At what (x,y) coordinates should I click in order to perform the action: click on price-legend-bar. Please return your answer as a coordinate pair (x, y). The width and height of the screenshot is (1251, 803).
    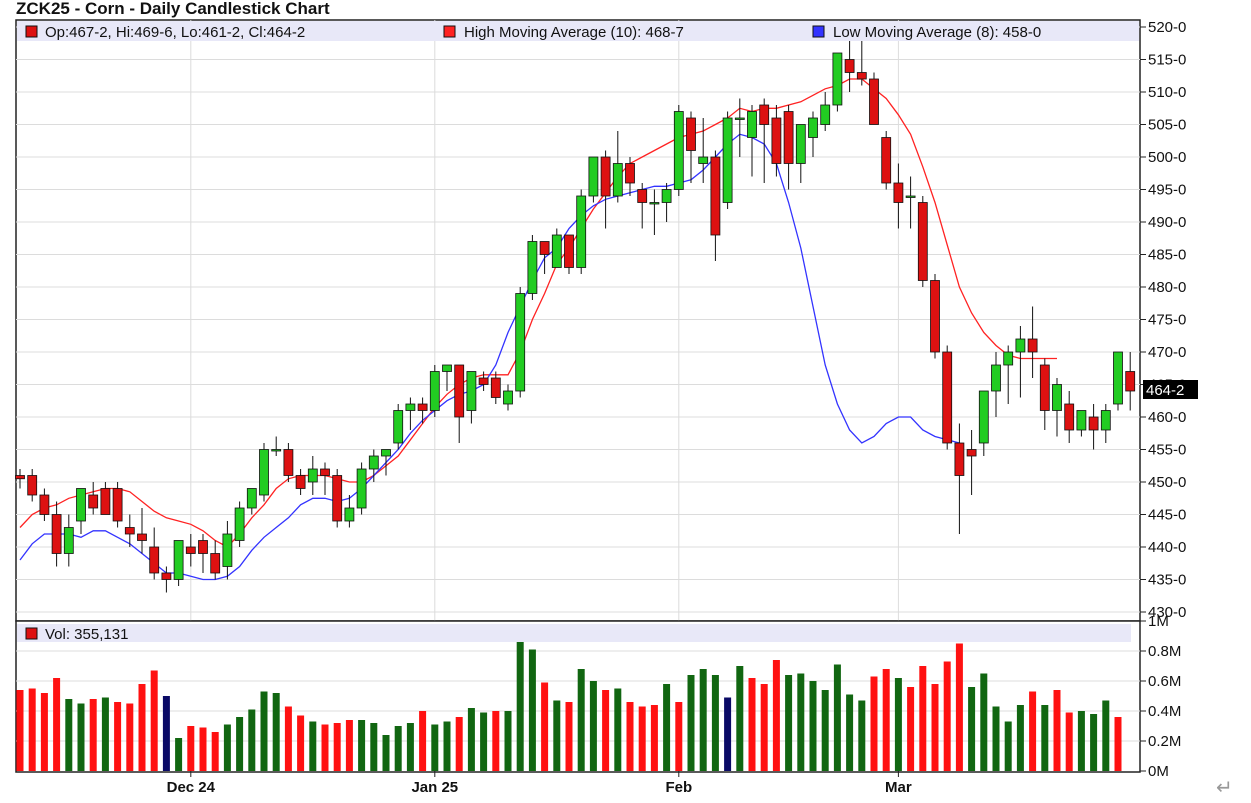
    Looking at the image, I should click on (578, 31).